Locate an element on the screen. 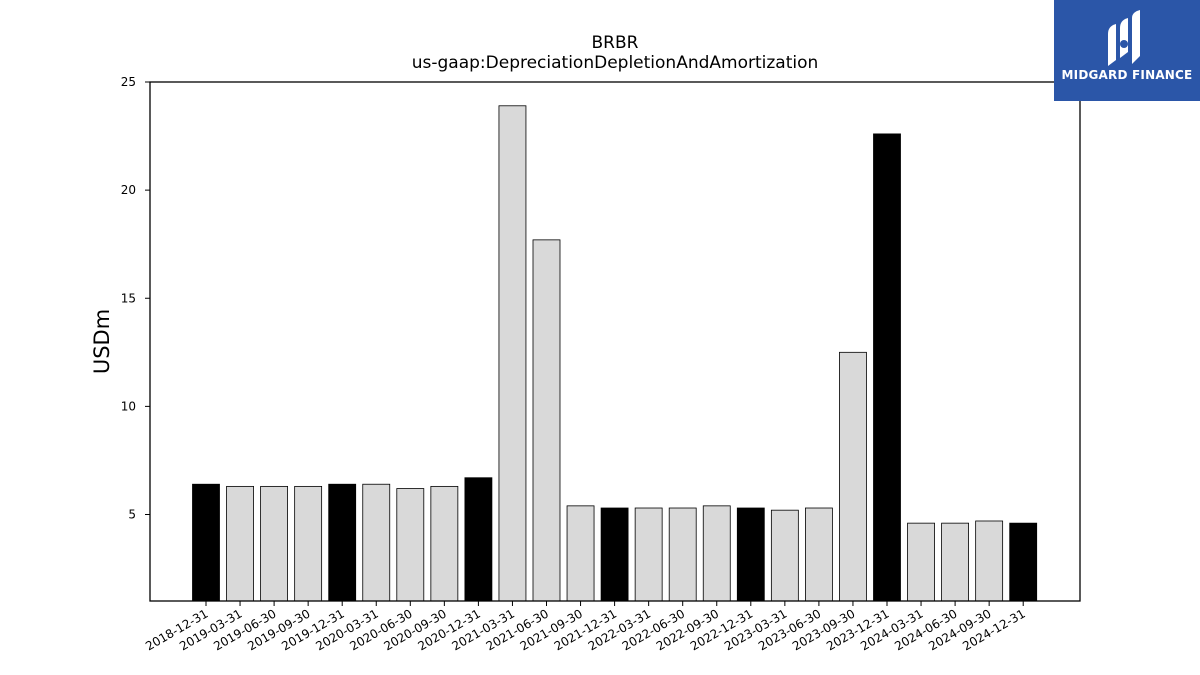  y-tick-label: 25 is located at coordinates (128, 82).